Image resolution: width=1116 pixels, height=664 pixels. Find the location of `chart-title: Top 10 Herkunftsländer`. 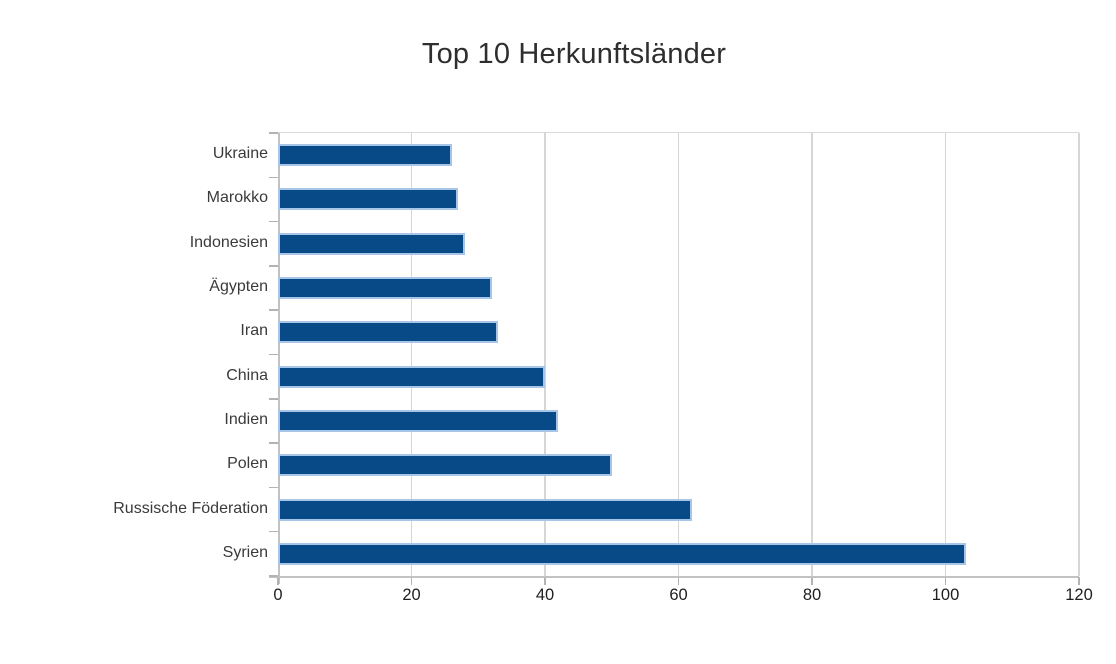

chart-title: Top 10 Herkunftsländer is located at coordinates (574, 54).